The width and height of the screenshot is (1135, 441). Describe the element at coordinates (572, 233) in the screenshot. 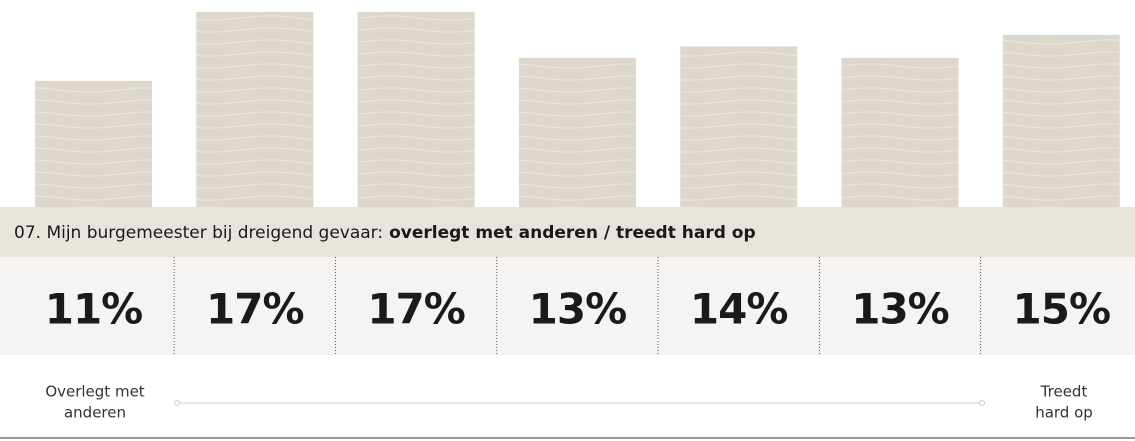

I see `title-emphasis: overlegt met anderen / treedt hard op` at that location.